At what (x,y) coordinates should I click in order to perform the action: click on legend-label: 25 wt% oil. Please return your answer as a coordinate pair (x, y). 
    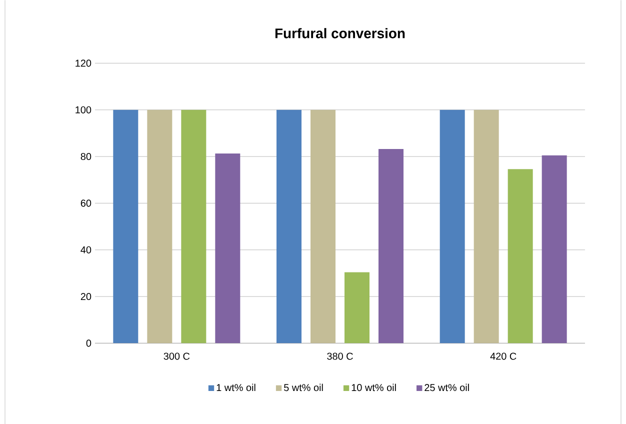
    Looking at the image, I should click on (446, 387).